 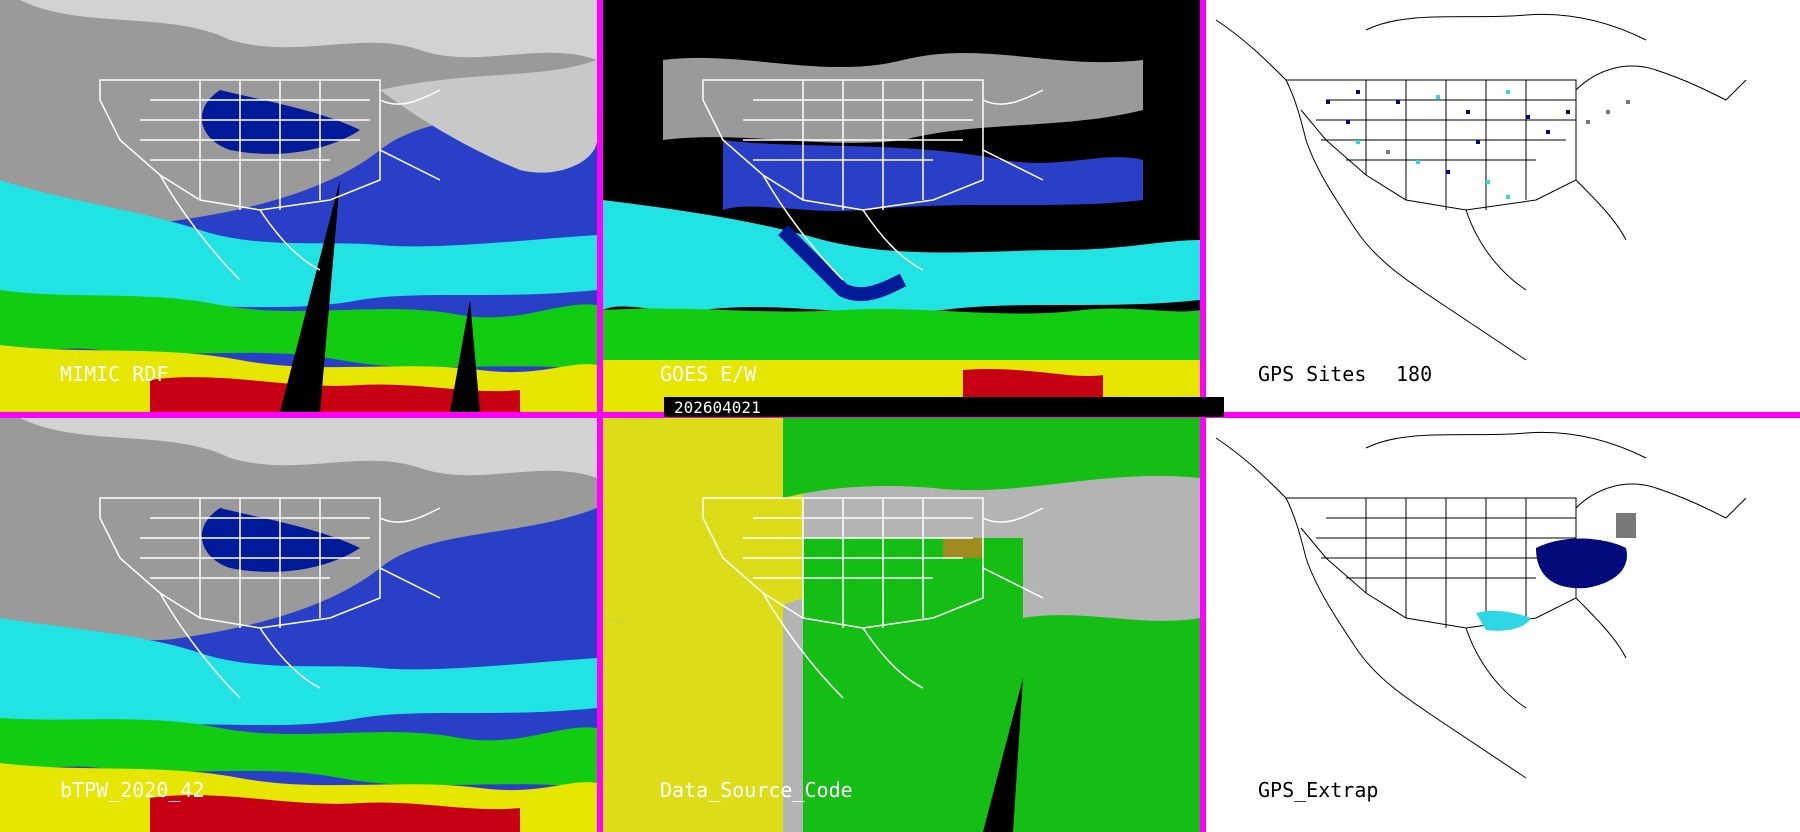 I want to click on site-count: 180, so click(x=1414, y=374).